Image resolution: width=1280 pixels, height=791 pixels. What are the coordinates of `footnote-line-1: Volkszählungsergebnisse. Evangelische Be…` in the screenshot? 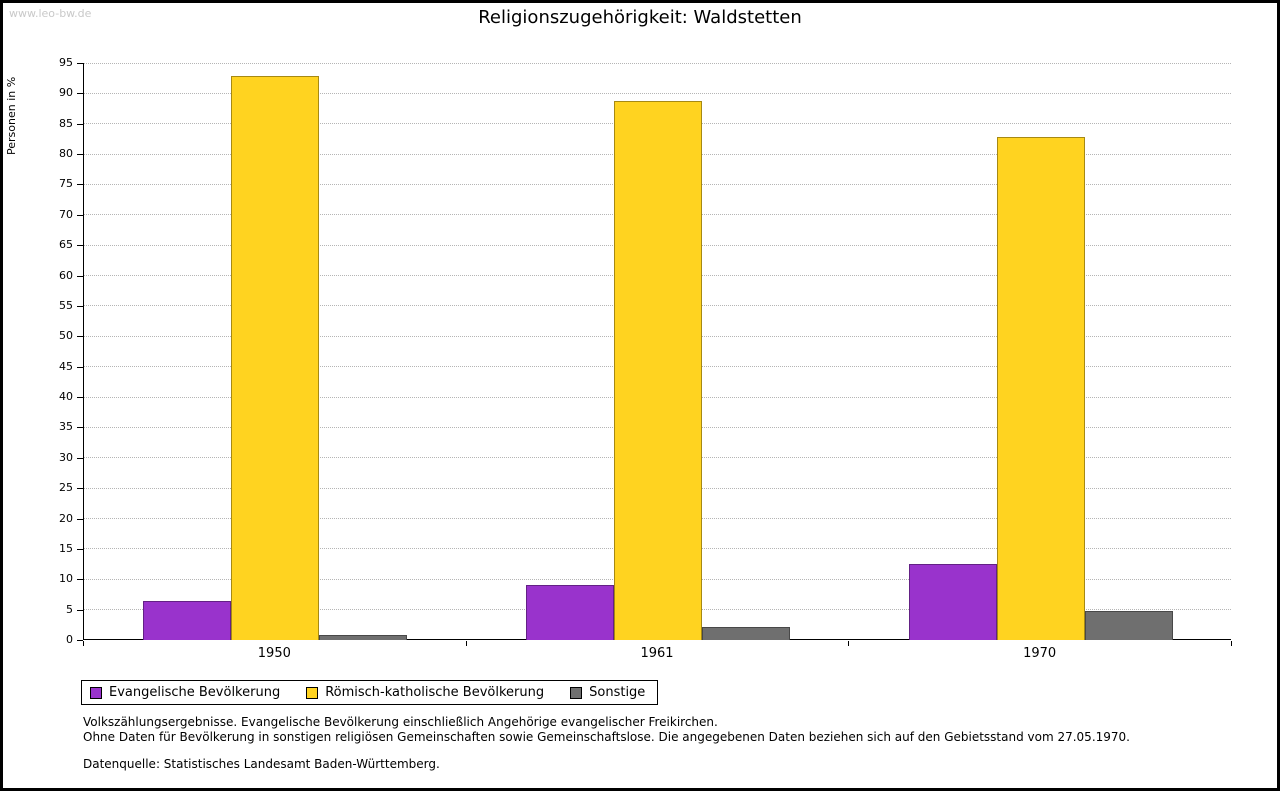 It's located at (400, 722).